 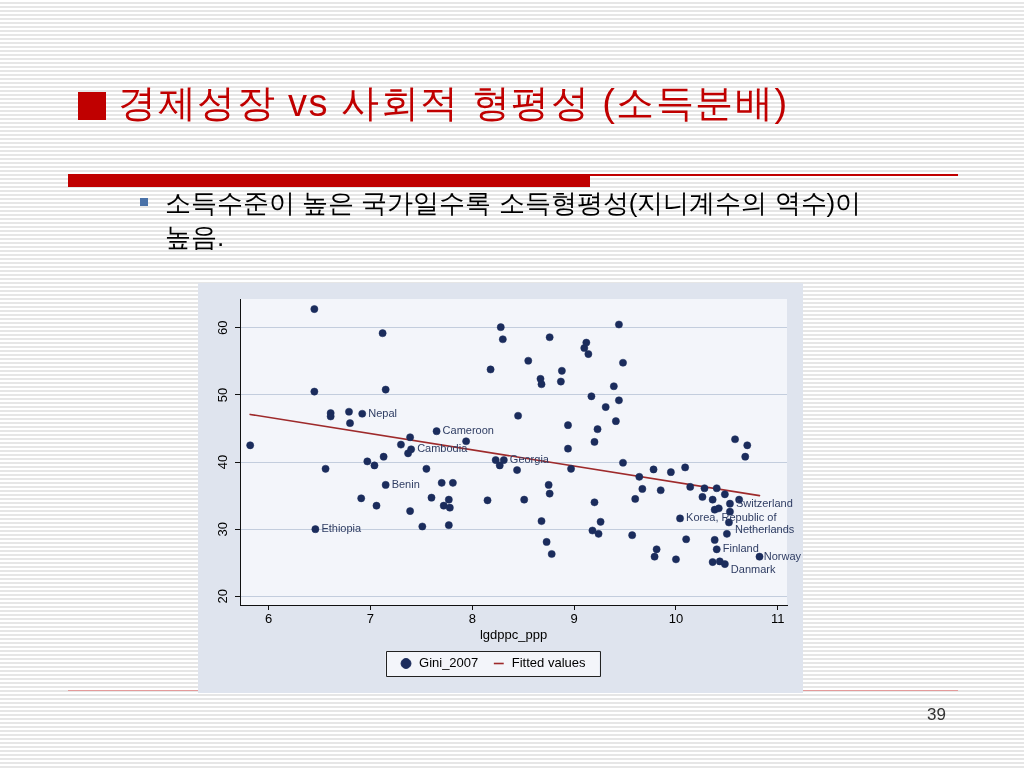 I want to click on annotation: Nepal, so click(x=382, y=412).